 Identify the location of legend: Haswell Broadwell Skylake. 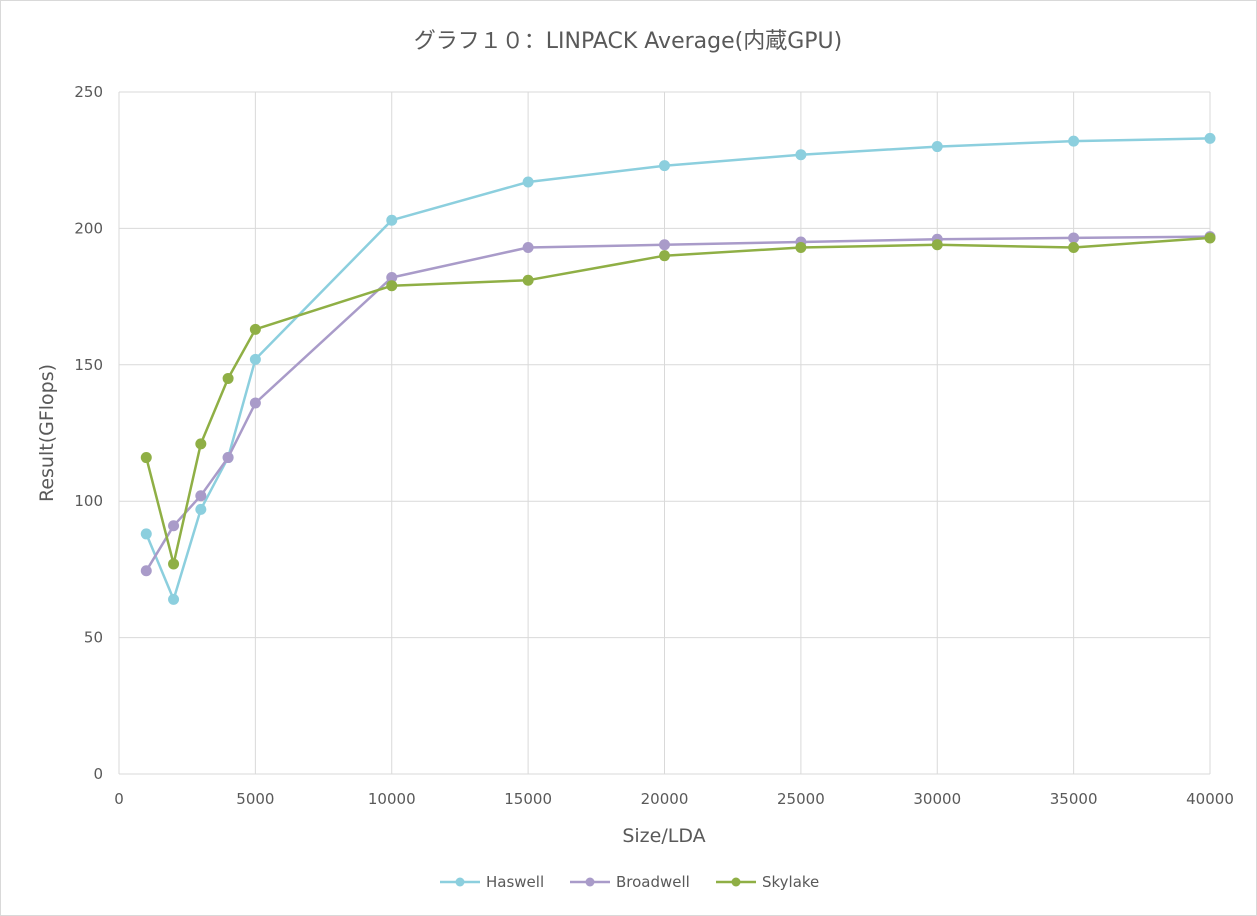
(629, 882).